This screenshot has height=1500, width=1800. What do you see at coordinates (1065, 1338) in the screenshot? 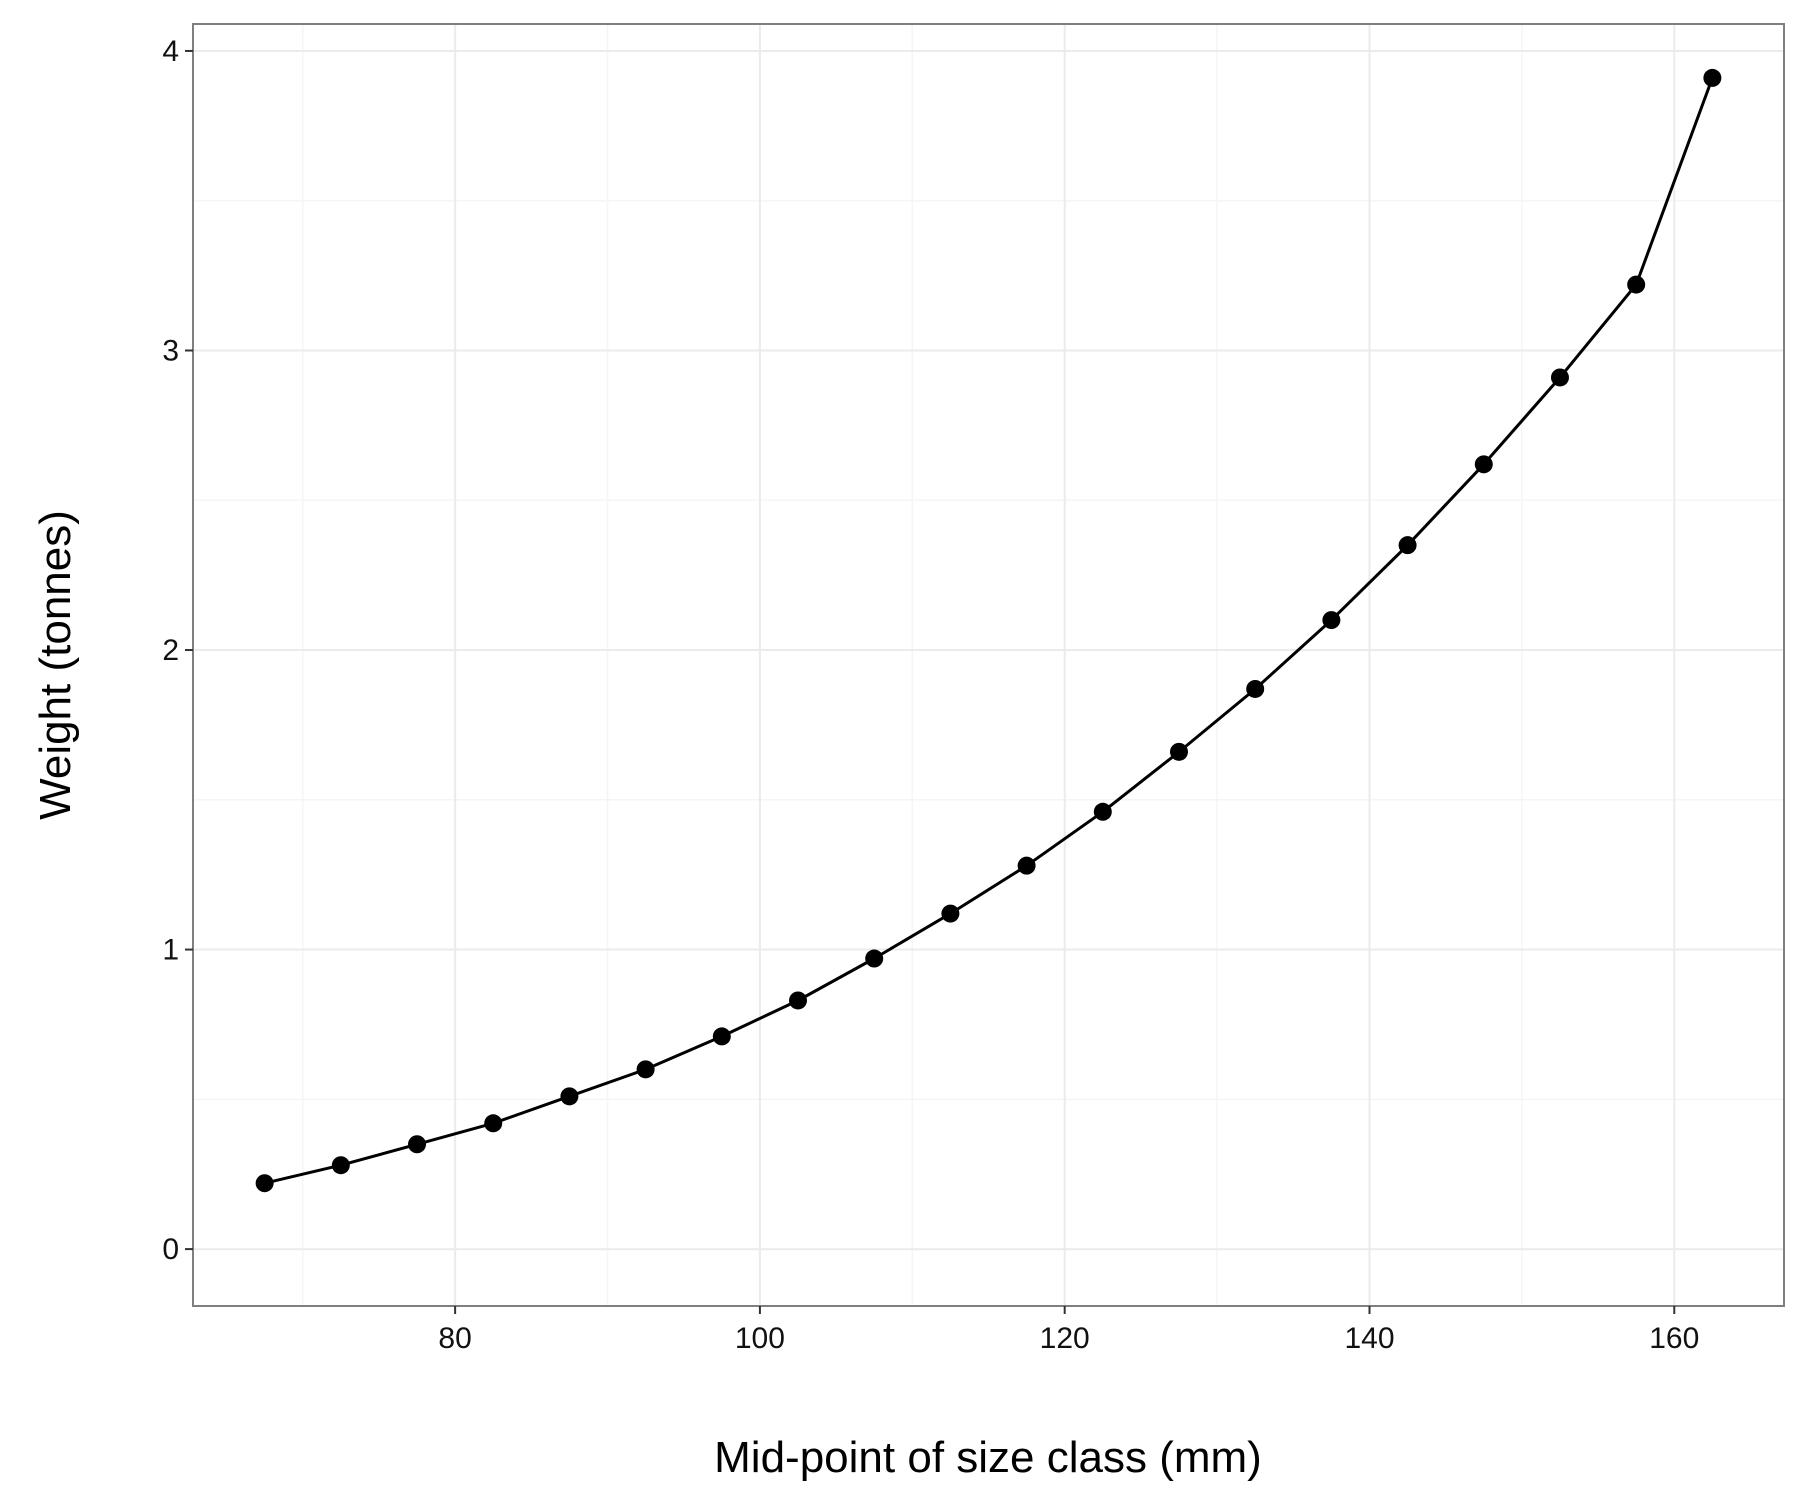
I see `x-tick-label: 120` at bounding box center [1065, 1338].